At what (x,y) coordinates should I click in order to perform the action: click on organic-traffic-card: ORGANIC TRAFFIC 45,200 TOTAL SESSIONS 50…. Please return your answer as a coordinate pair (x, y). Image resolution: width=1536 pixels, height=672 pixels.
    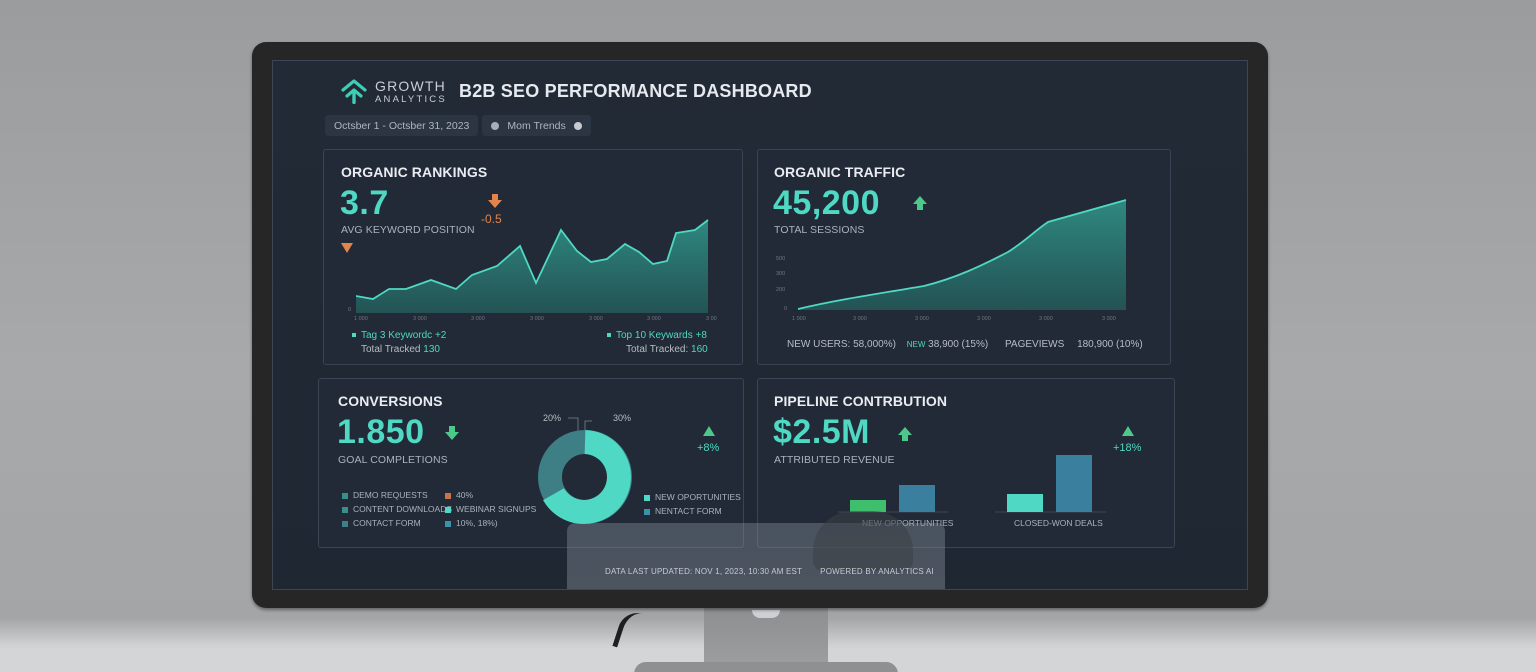
    Looking at the image, I should click on (964, 257).